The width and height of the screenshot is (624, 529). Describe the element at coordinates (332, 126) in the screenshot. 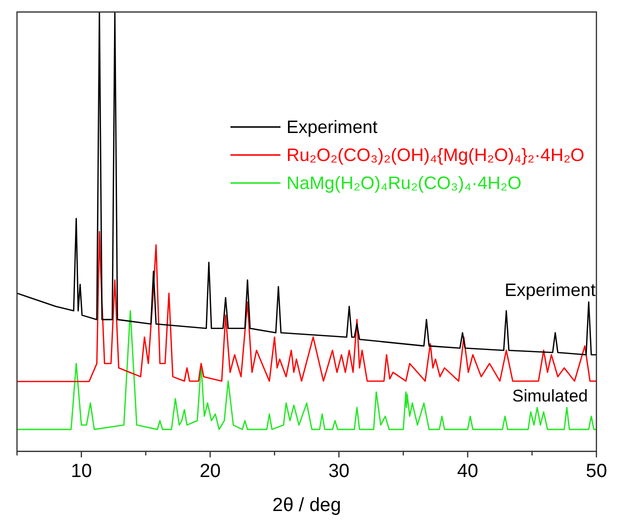

I see `legend-label: Experiment` at that location.